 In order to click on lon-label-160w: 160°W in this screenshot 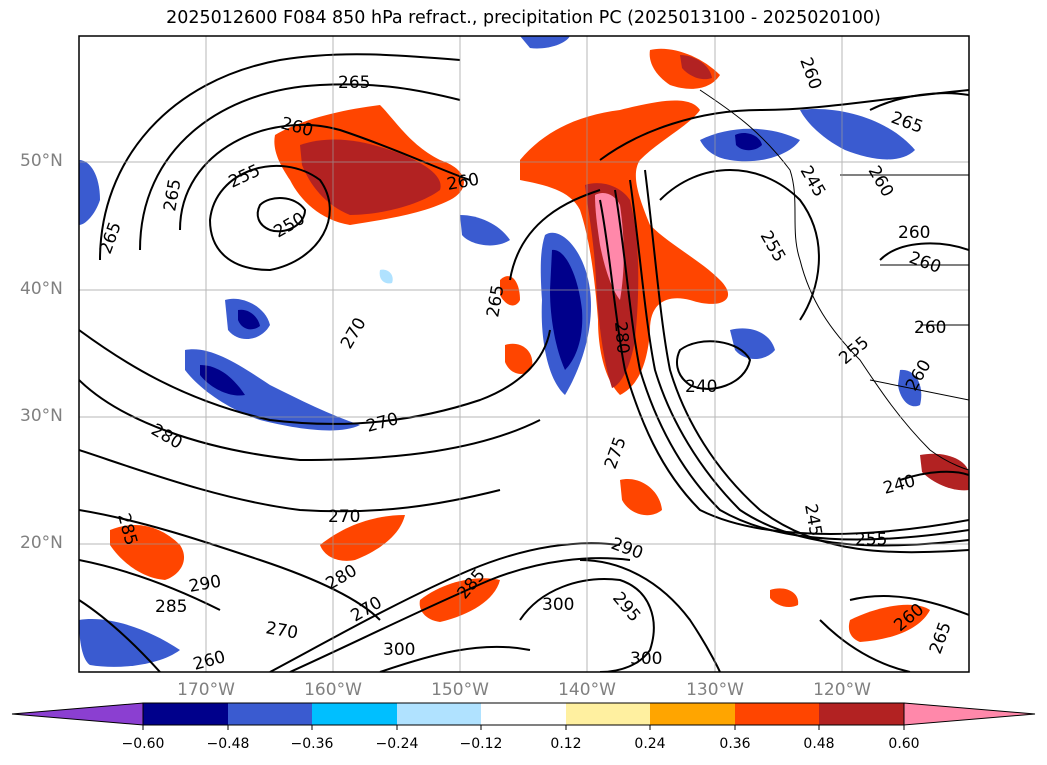, I will do `click(333, 690)`.